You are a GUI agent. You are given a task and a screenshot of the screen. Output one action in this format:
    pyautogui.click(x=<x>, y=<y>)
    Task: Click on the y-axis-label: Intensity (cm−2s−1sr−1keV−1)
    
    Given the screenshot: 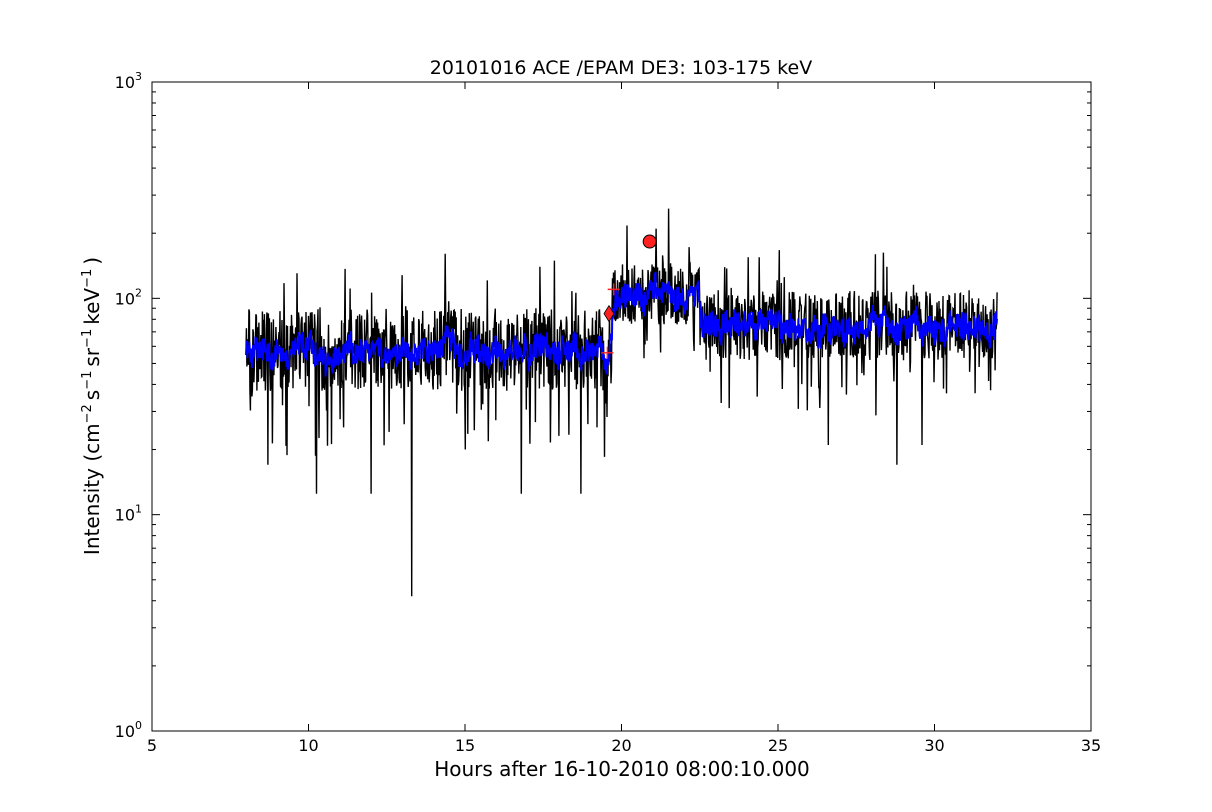 What is the action you would take?
    pyautogui.click(x=92, y=406)
    